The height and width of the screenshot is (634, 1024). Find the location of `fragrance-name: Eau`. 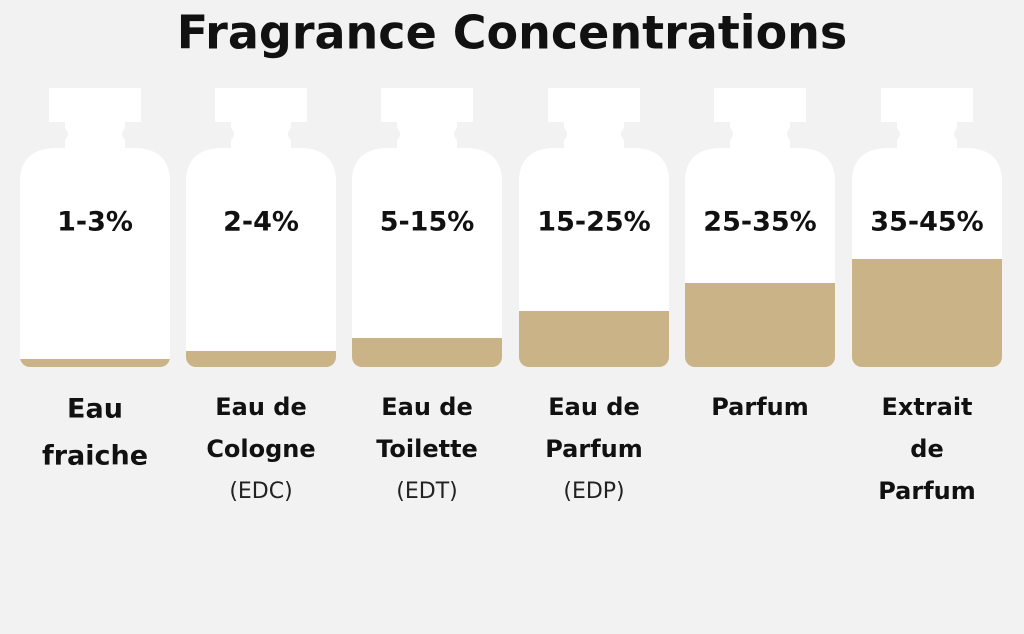

fragrance-name: Eau is located at coordinates (95, 409).